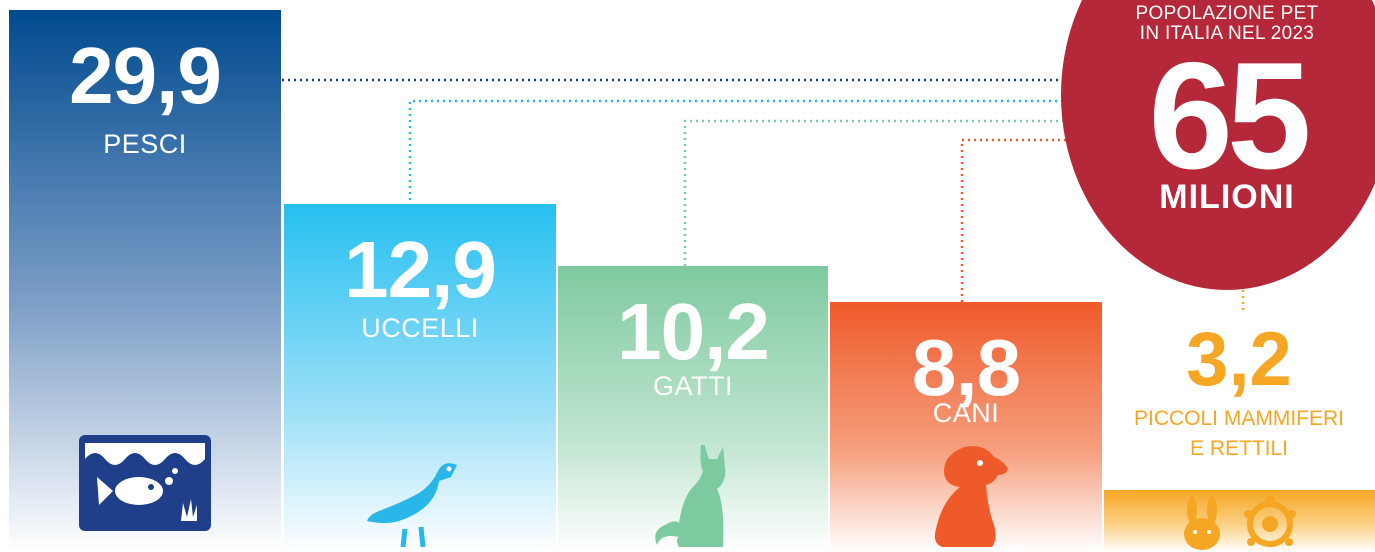 The height and width of the screenshot is (552, 1375). What do you see at coordinates (1227, 13) in the screenshot?
I see `circle-title-line1: POPOLAZIONE PET` at bounding box center [1227, 13].